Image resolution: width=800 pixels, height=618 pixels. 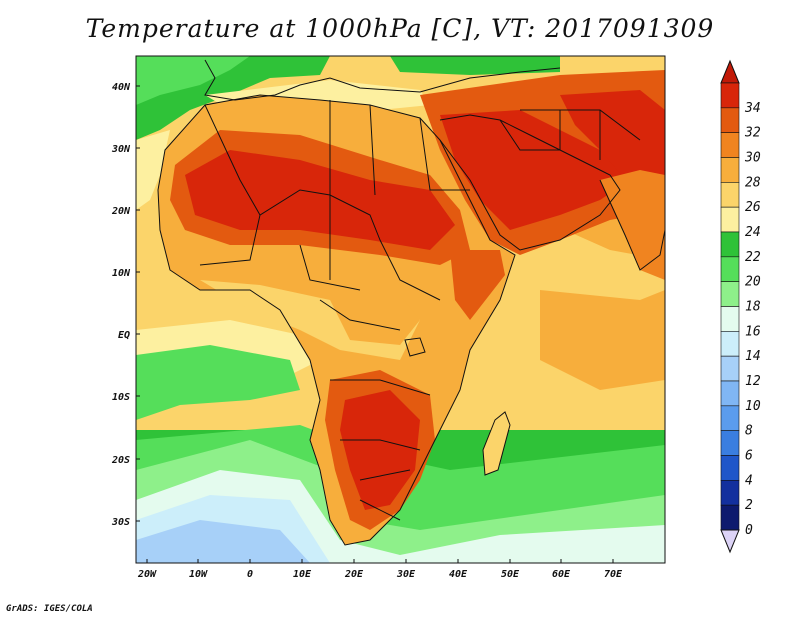 What do you see at coordinates (49, 609) in the screenshot?
I see `grads-credit: GrADS: IGES/COLA` at bounding box center [49, 609].